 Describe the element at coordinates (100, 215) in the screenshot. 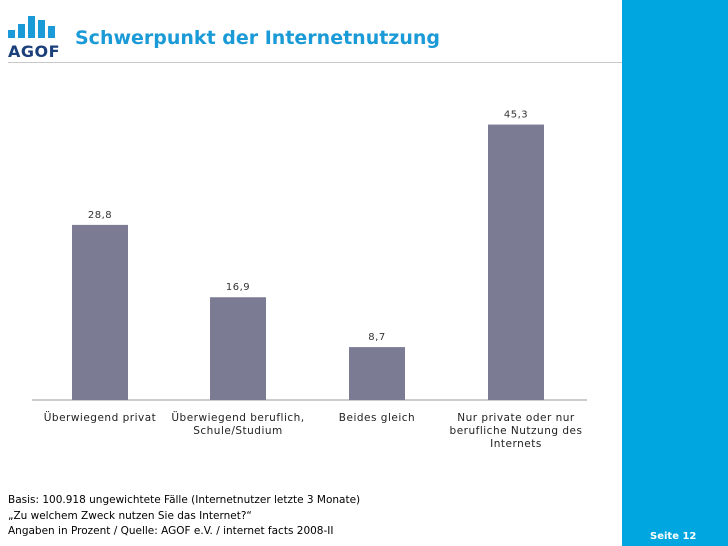

I see `value-label-1: 28,8` at that location.